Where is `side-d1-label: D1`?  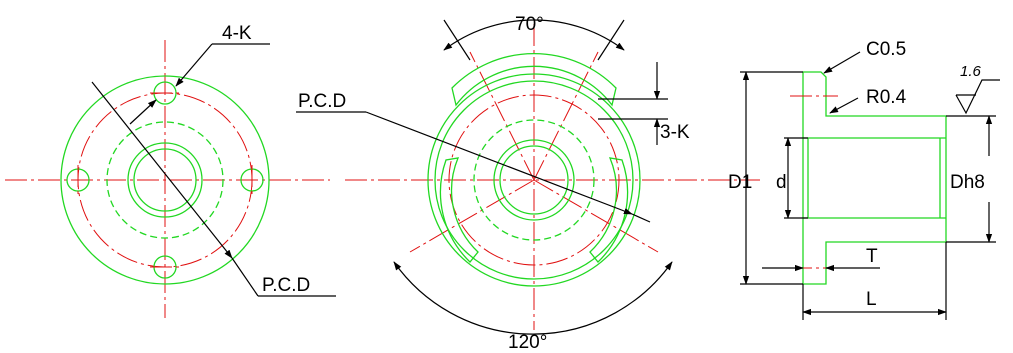
side-d1-label: D1 is located at coordinates (740, 182).